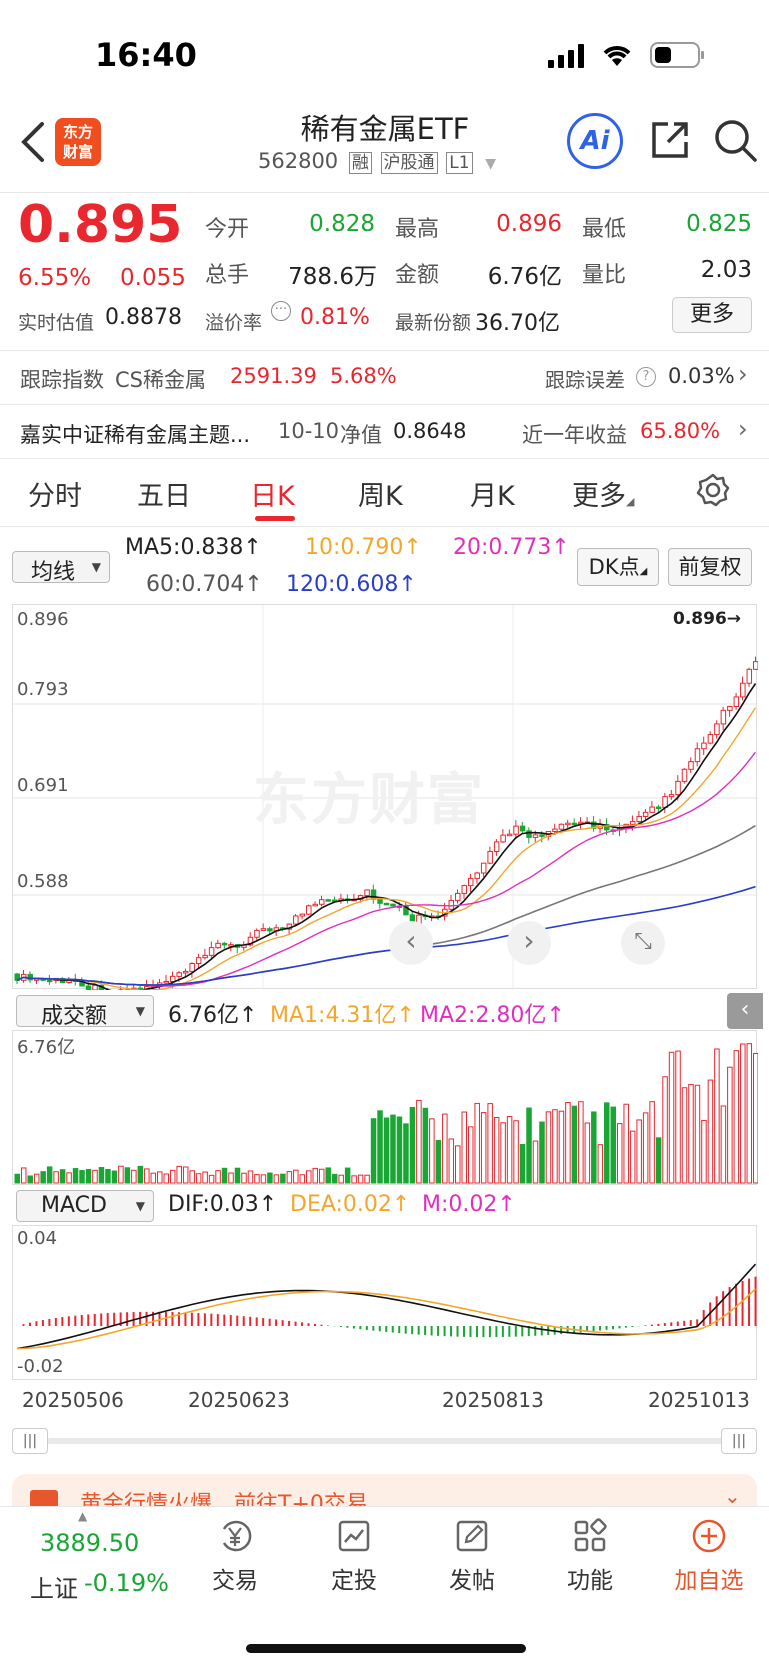  Describe the element at coordinates (745, 1011) in the screenshot. I see `collapse-panel-button: ‹` at that location.